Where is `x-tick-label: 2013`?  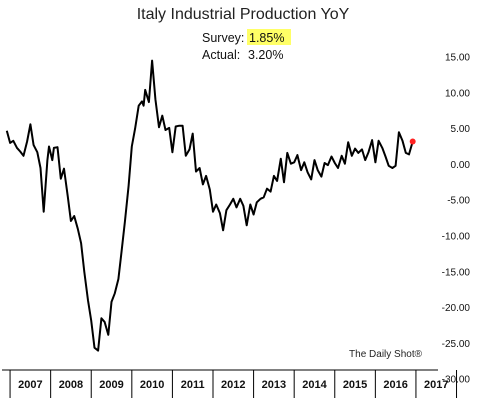 x-tick-label: 2013 is located at coordinates (274, 385).